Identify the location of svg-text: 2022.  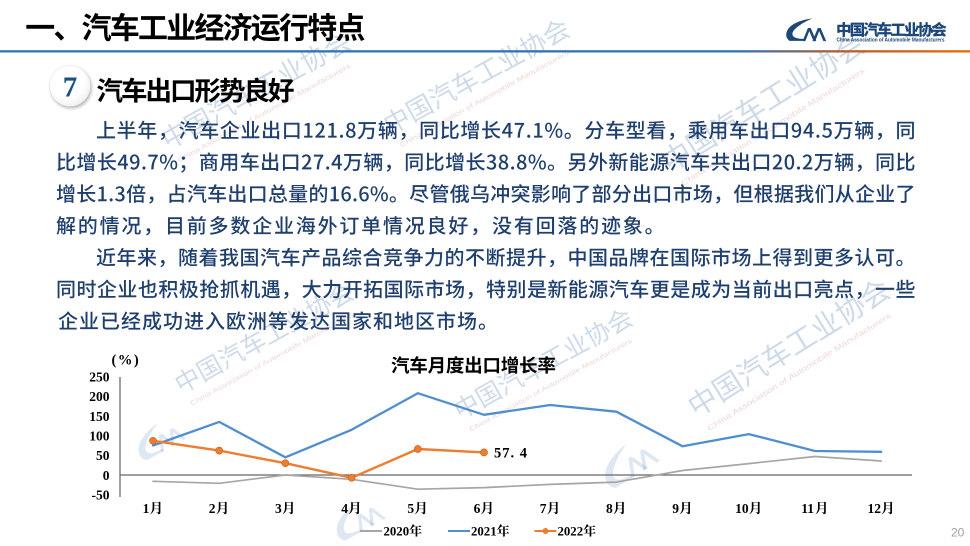
(571, 532).